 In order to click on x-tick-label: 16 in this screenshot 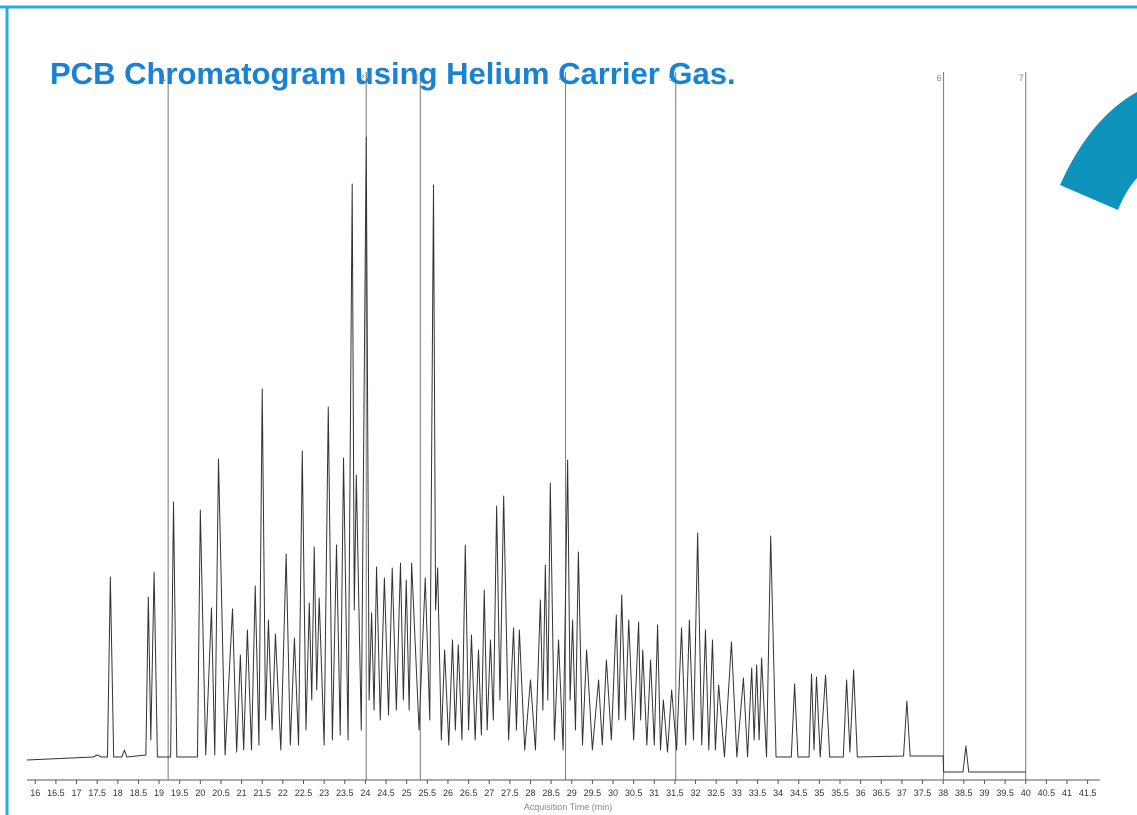, I will do `click(35, 793)`.